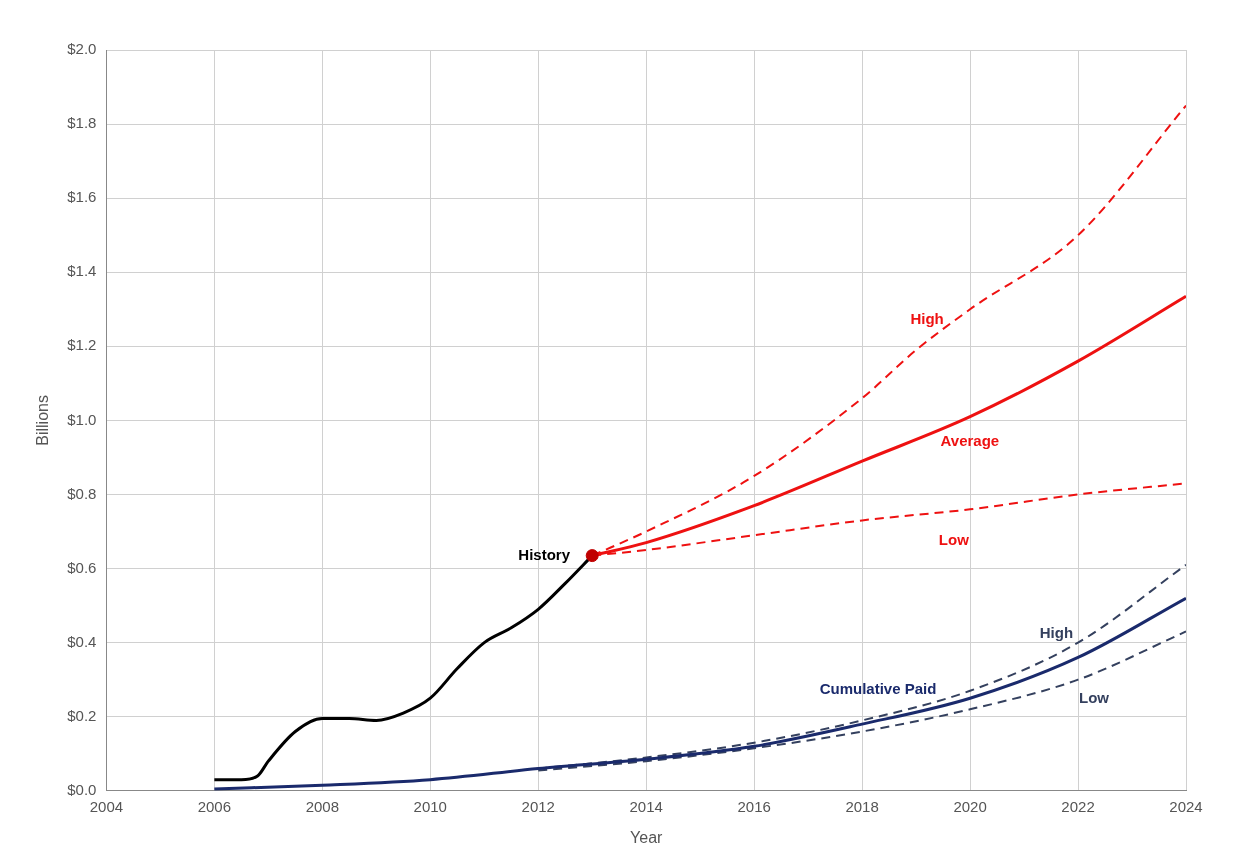  I want to click on y-tick-label: $1.0, so click(82, 419).